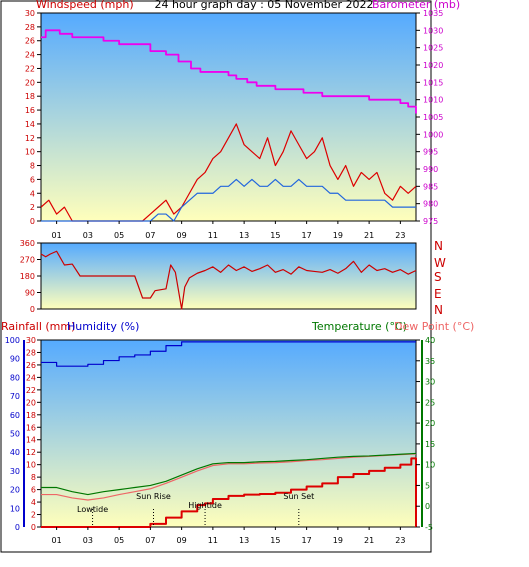 The width and height of the screenshot is (529, 567). I want to click on graph-title: 24 hour graph day : 05 November 2022, so click(263, 5).